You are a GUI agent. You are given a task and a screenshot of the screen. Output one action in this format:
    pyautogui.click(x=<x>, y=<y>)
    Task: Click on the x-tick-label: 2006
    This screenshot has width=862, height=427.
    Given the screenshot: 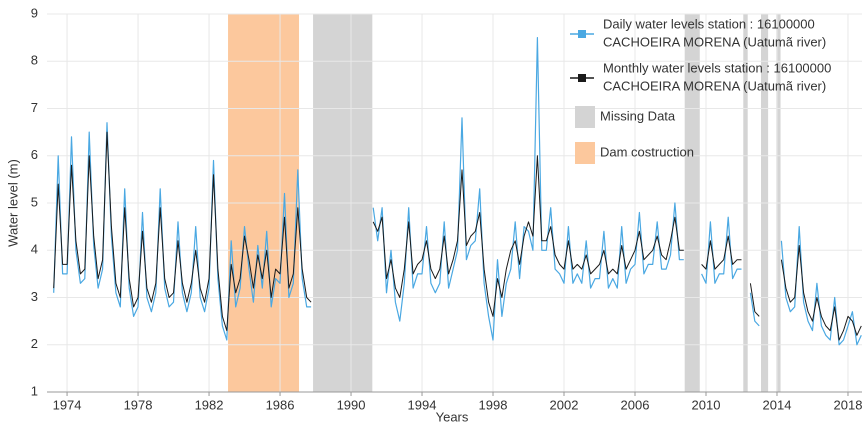 What is the action you would take?
    pyautogui.click(x=635, y=404)
    